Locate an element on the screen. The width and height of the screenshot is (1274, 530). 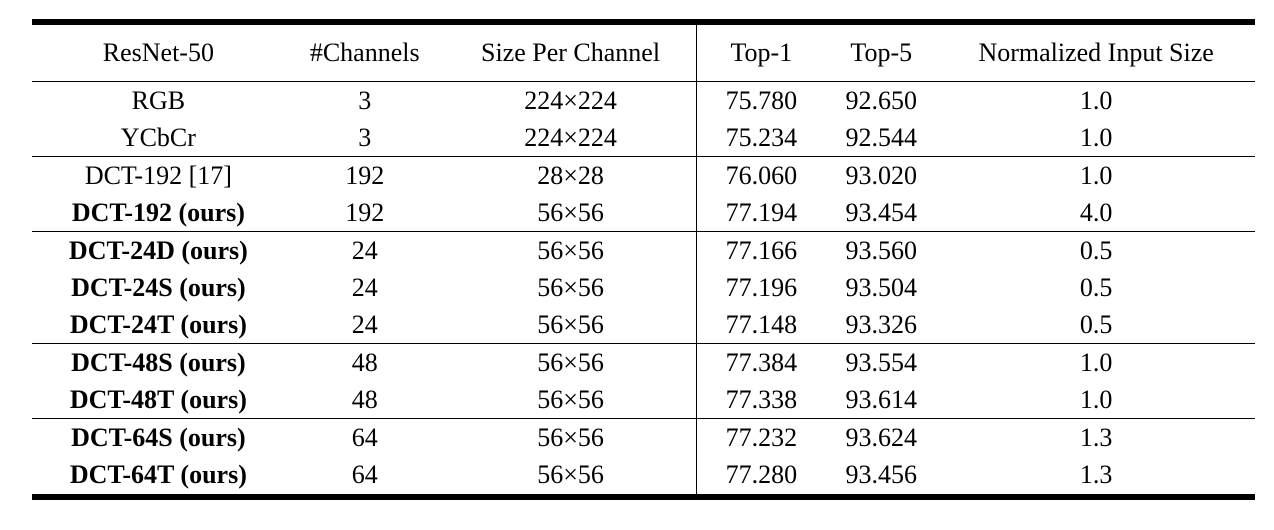
header-model: ResNet-50 is located at coordinates (158, 52).